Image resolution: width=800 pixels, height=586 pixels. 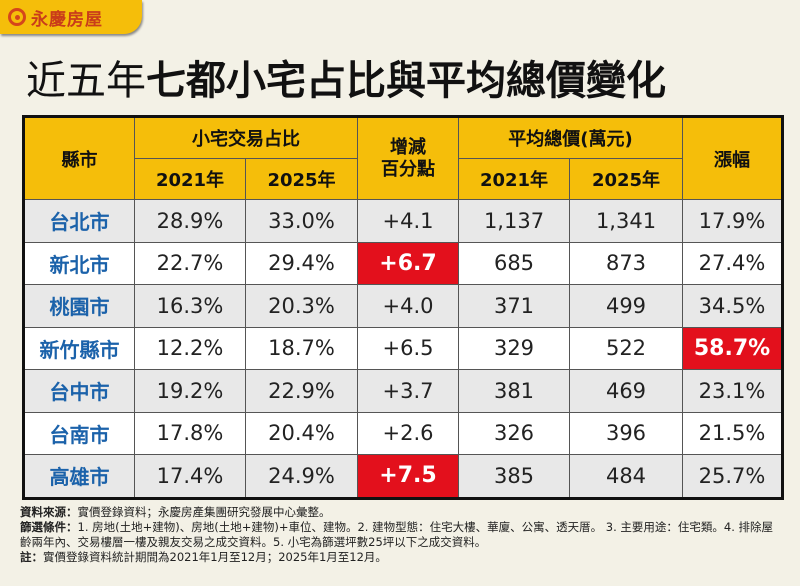 What do you see at coordinates (514, 433) in the screenshot?
I see `cell-p21: 326` at bounding box center [514, 433].